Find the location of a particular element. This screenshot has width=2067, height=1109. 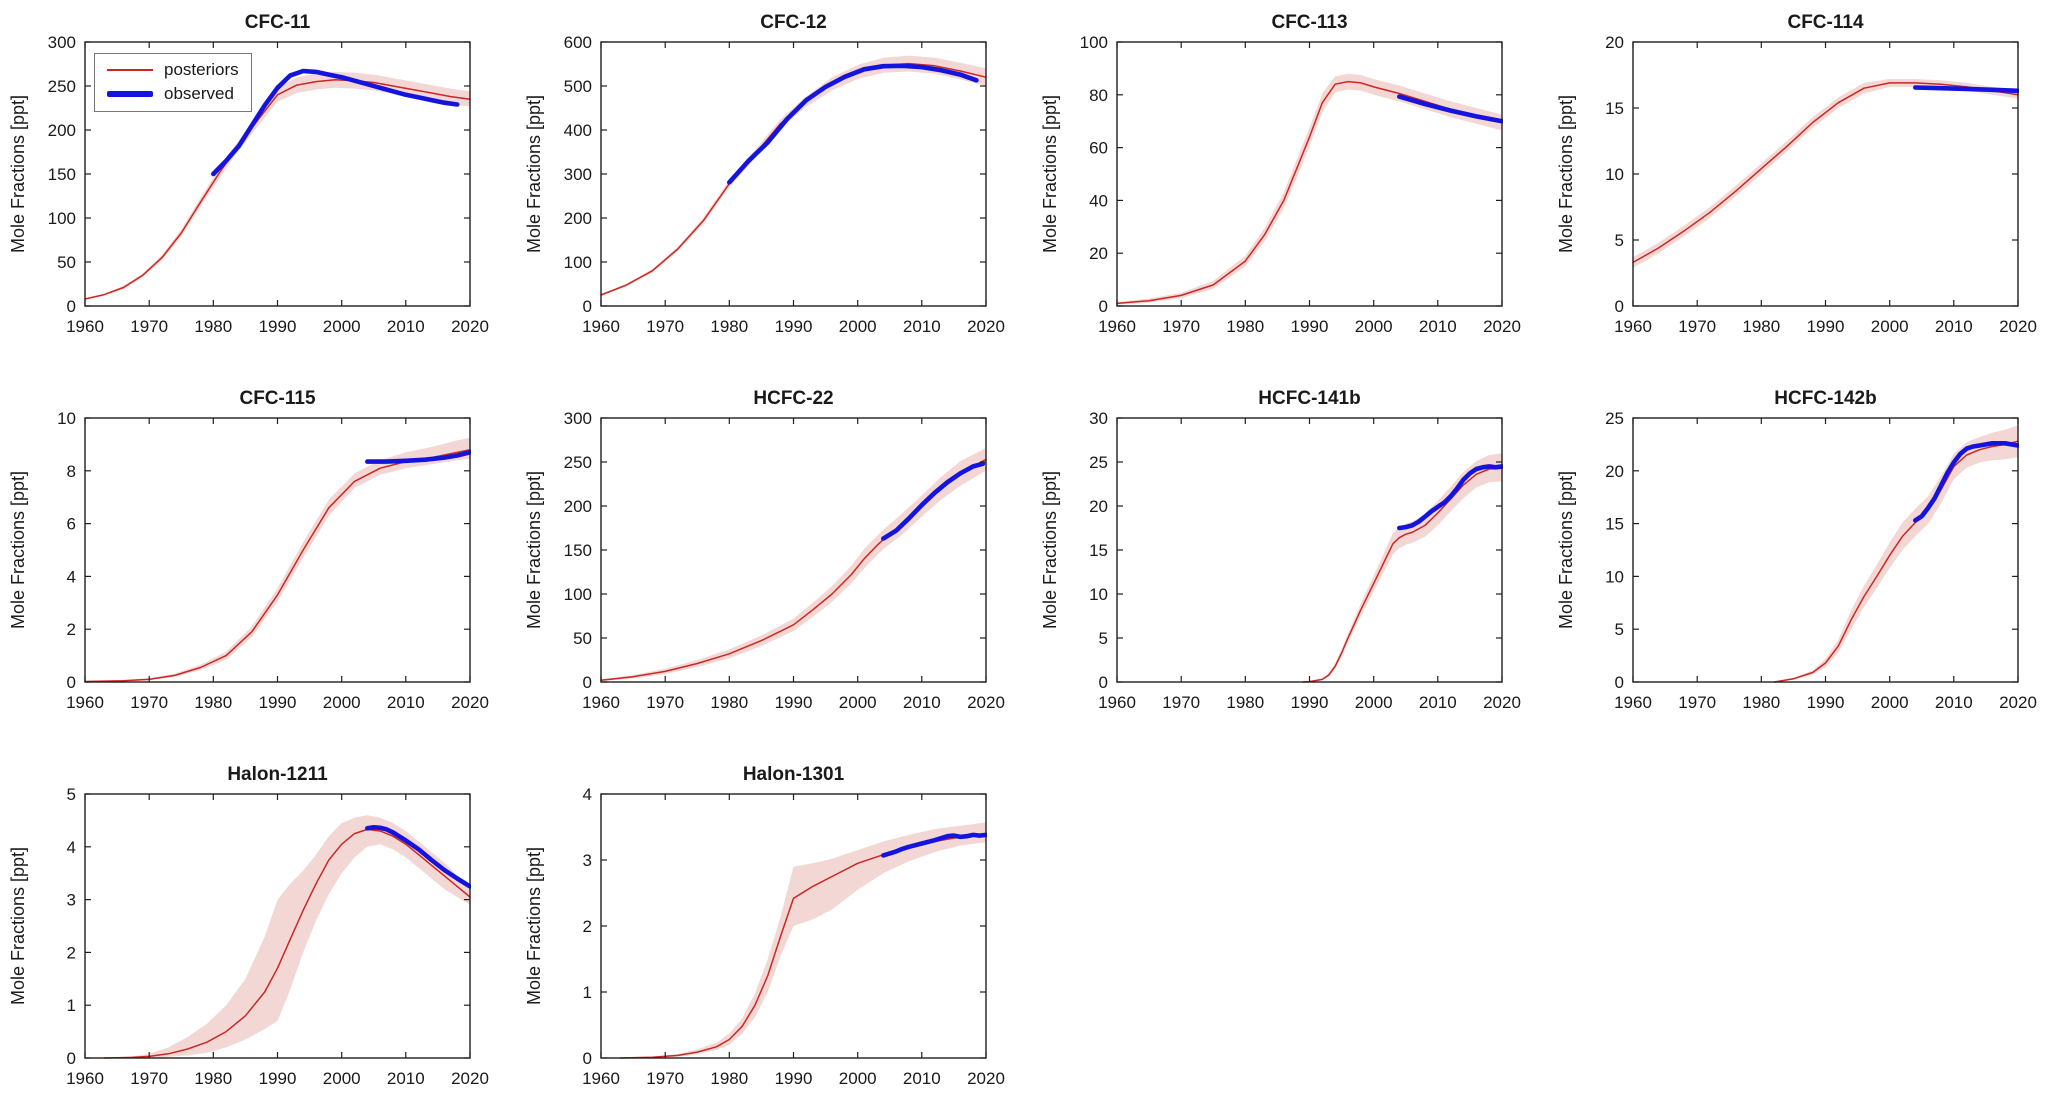

y-tick-label: 30 is located at coordinates (1098, 418).